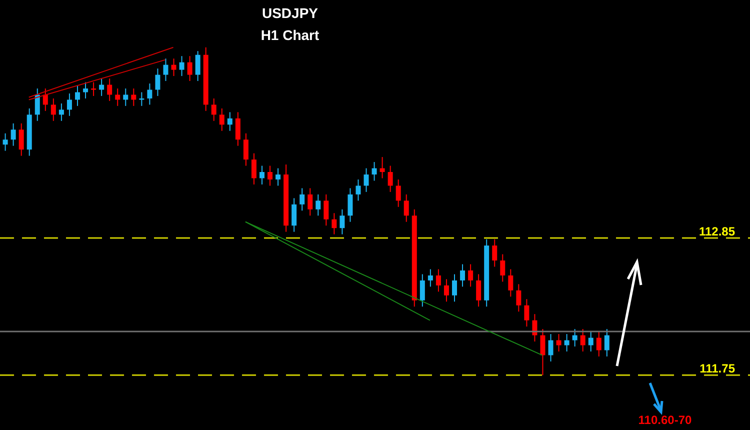  I want to click on text: H1 Chart, so click(290, 35).